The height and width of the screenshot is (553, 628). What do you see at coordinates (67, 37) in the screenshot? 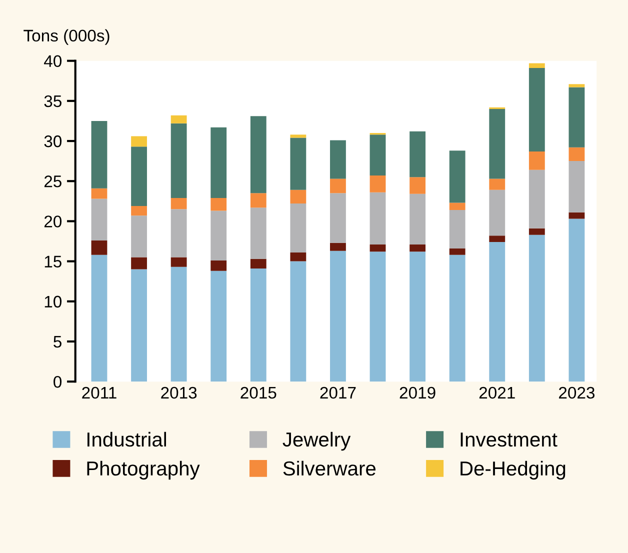
I see `y-axis-title: Tons (000s)` at bounding box center [67, 37].